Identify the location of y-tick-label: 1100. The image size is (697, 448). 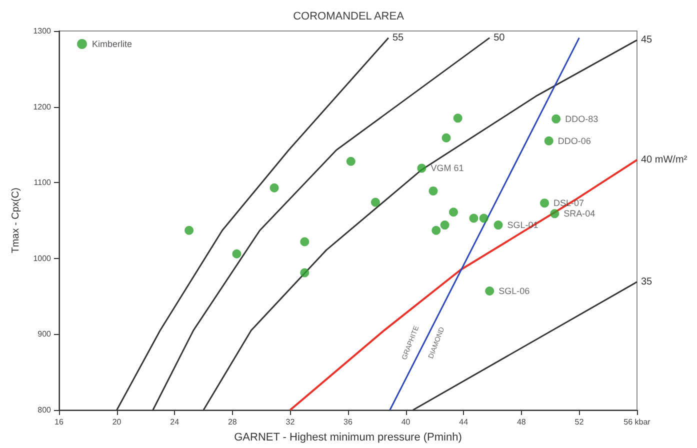
(43, 183).